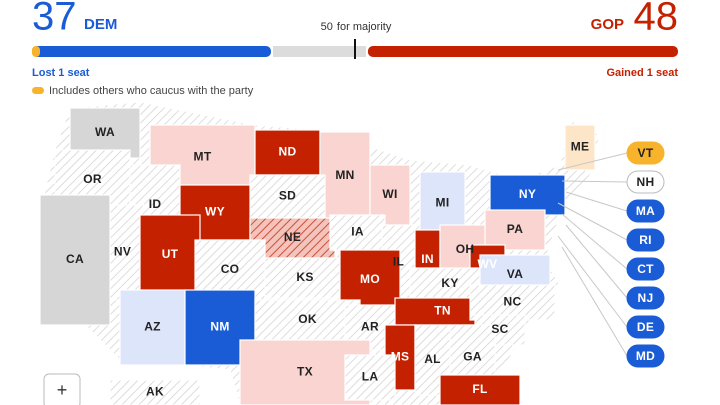 The width and height of the screenshot is (720, 405). What do you see at coordinates (327, 27) in the screenshot?
I see `majority-number: 50` at bounding box center [327, 27].